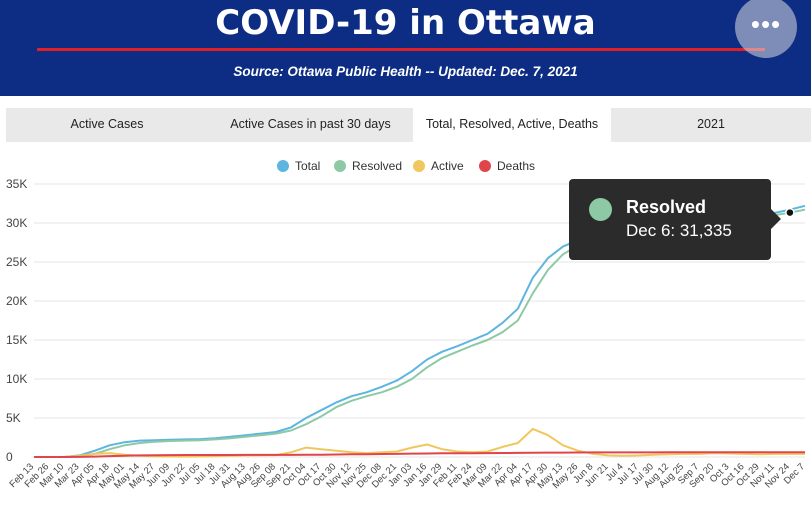 This screenshot has width=811, height=506. What do you see at coordinates (16, 184) in the screenshot?
I see `y-tick-label: 35K` at bounding box center [16, 184].